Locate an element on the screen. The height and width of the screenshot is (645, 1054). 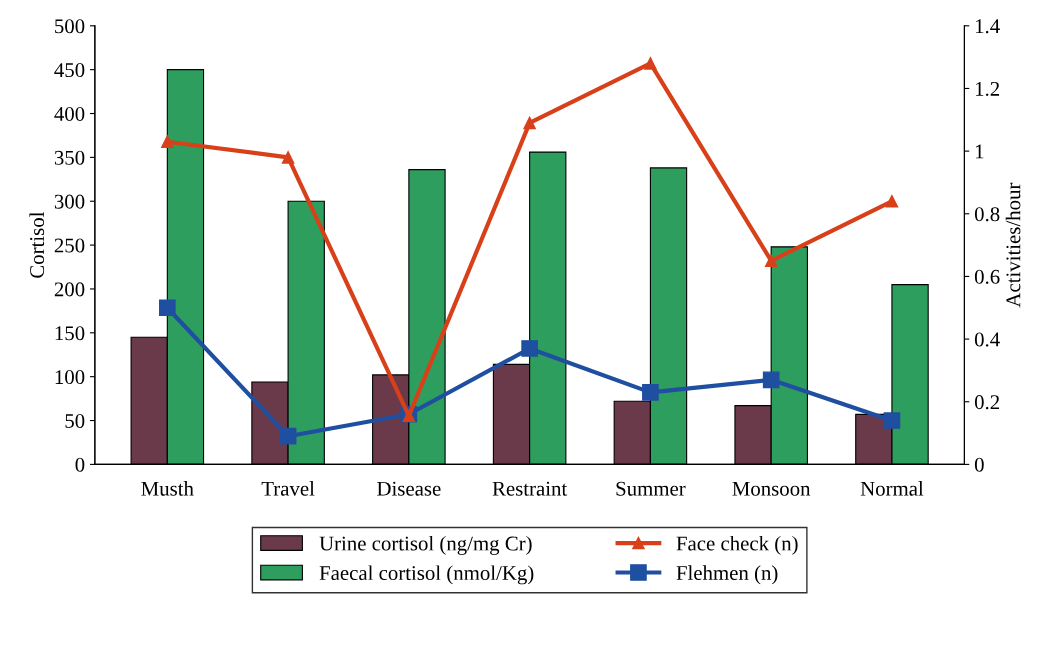
y-tick-label: 500 is located at coordinates (70, 26).